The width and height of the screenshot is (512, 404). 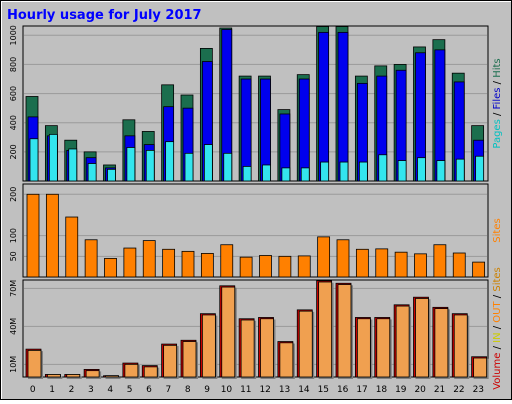 What do you see at coordinates (113, 378) in the screenshot?
I see `volume-bar-4-shadow` at bounding box center [113, 378].